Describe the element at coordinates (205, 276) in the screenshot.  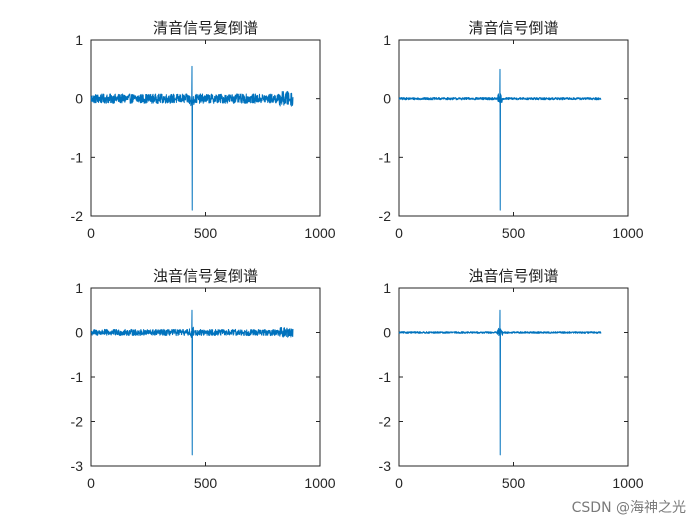
I see `subplot-title: 浊音信号复倒谱` at that location.